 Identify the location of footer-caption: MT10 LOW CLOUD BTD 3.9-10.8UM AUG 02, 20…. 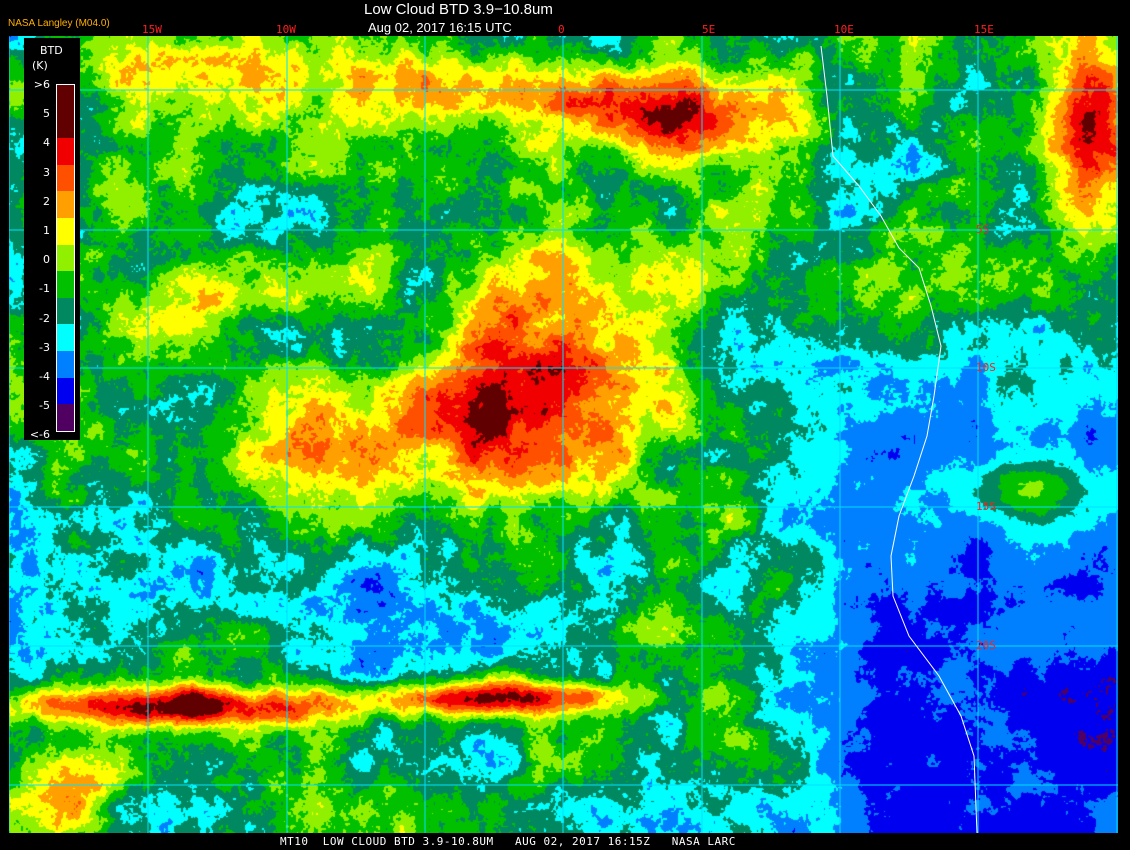
(508, 841).